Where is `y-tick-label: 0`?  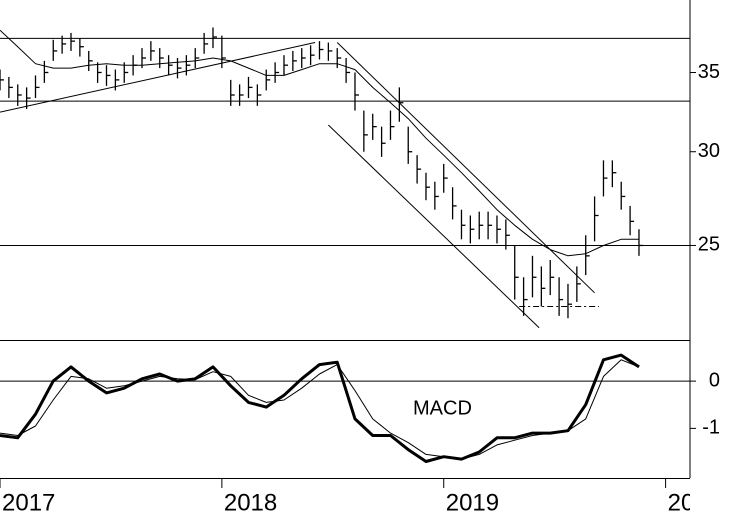
y-tick-label: 0 is located at coordinates (714, 380).